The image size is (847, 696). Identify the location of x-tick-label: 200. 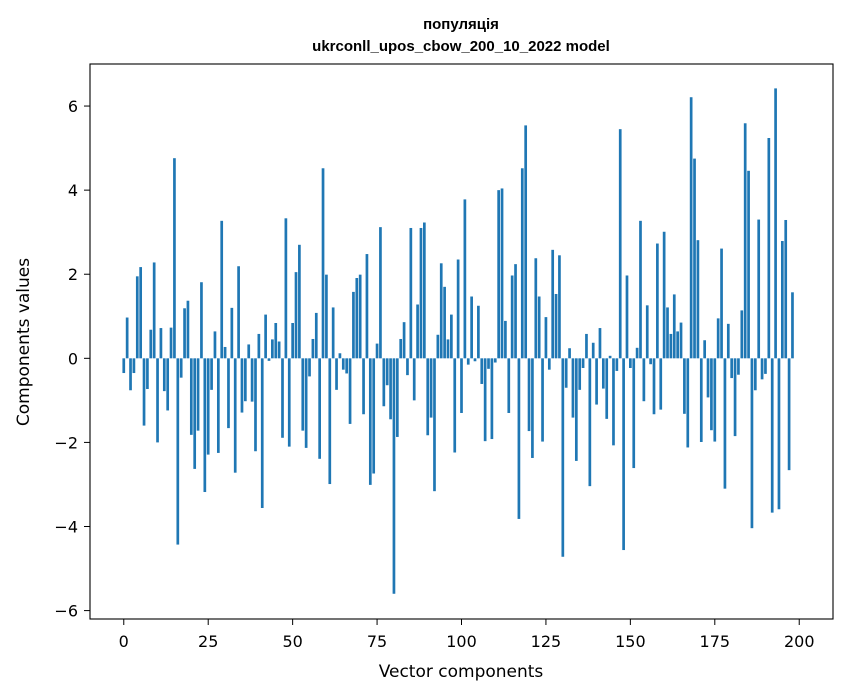
(799, 641).